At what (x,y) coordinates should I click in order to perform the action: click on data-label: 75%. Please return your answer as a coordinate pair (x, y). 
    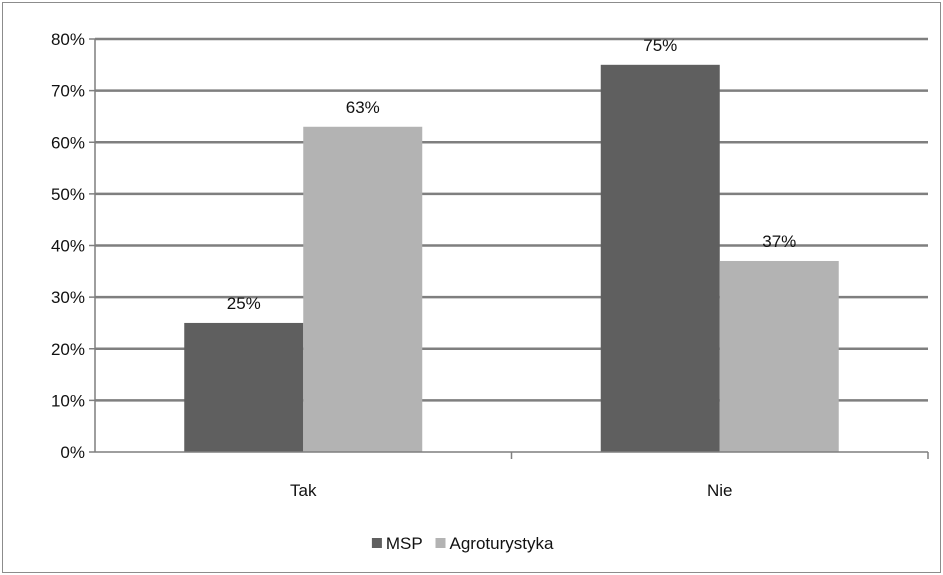
    Looking at the image, I should click on (660, 45).